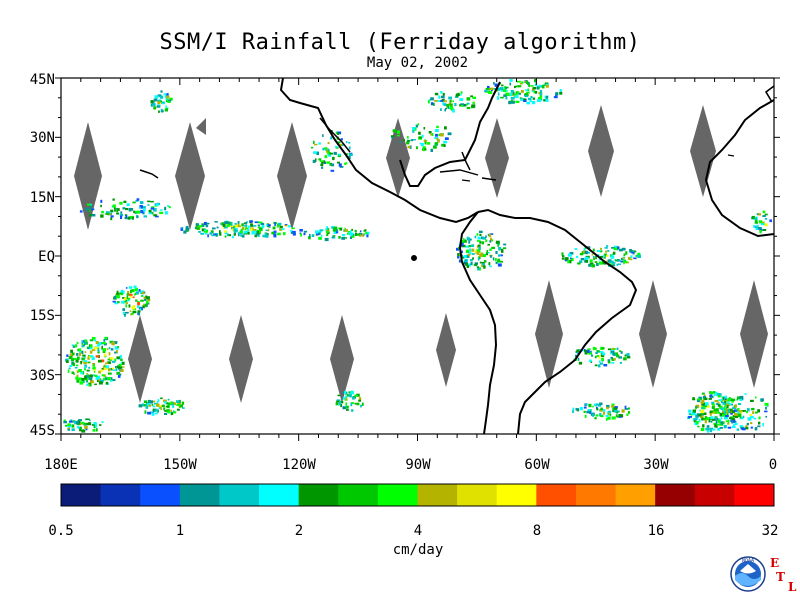 The height and width of the screenshot is (600, 800). I want to click on lat-label: 30S, so click(42, 376).